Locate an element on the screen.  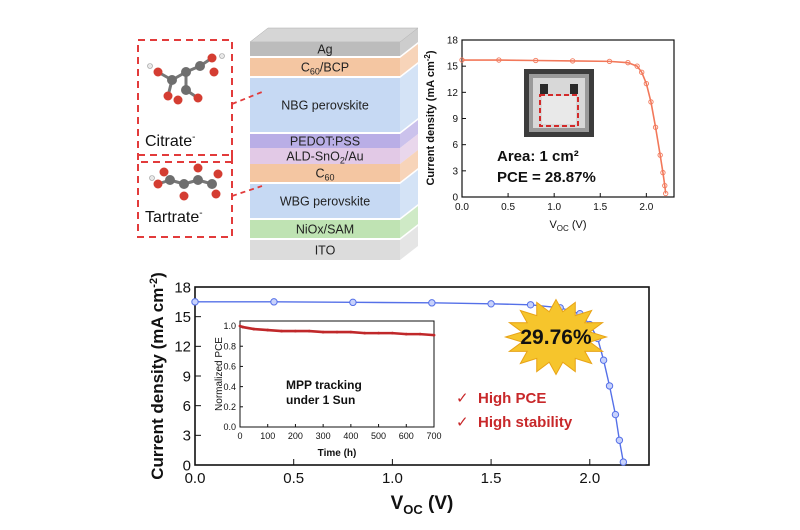
y-tick-label: 0.0 is located at coordinates (229, 427).